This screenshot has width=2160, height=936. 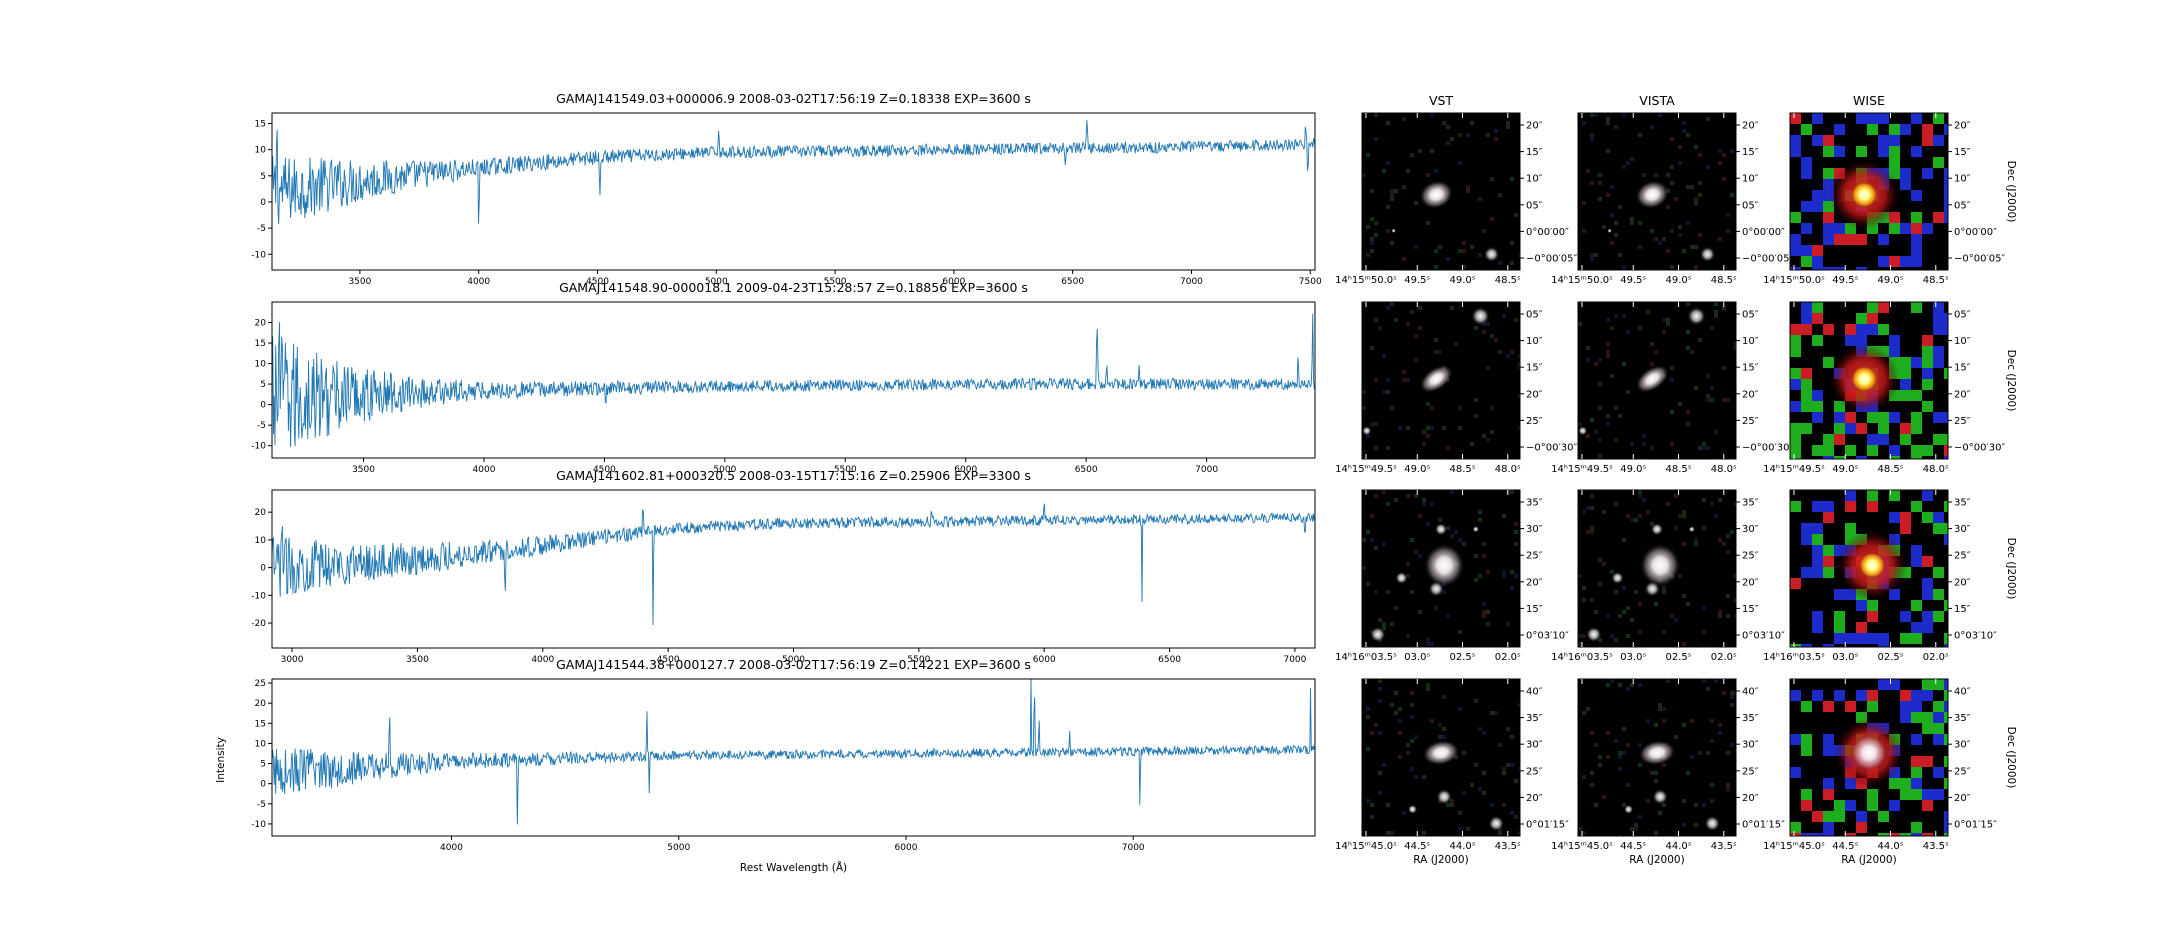 I want to click on column-title-vista: VISTA, so click(x=1657, y=100).